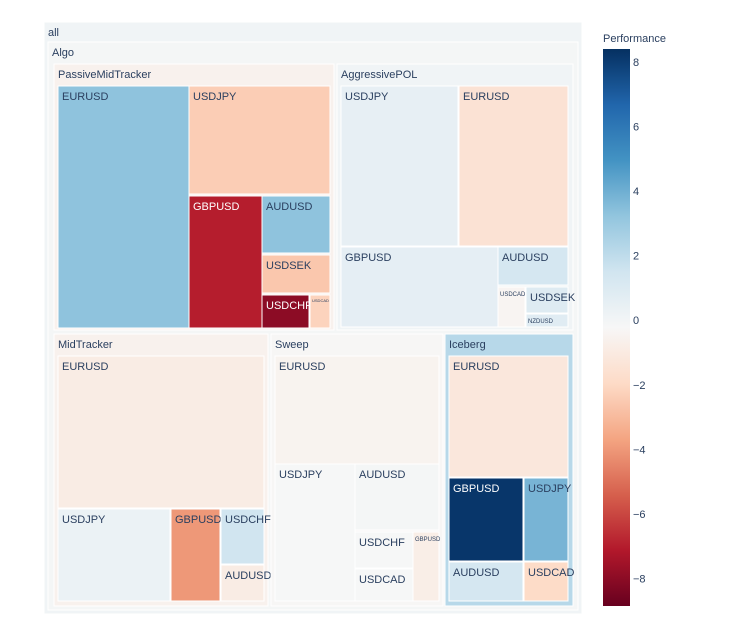  I want to click on treemap-label-all: all, so click(53, 33).